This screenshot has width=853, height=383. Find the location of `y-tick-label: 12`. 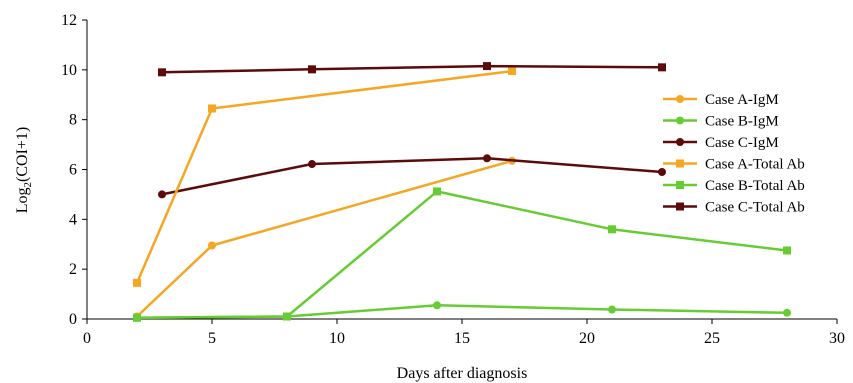

y-tick-label: 12 is located at coordinates (69, 20).